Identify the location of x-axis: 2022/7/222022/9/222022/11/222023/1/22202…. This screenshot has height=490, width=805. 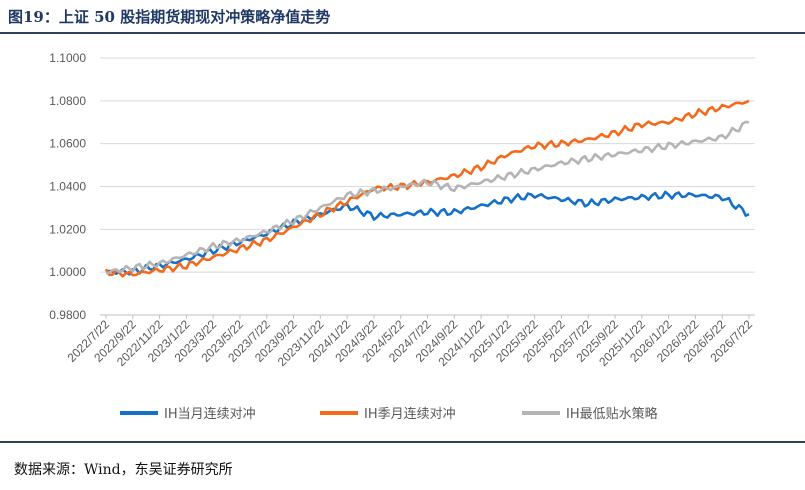
(409, 341).